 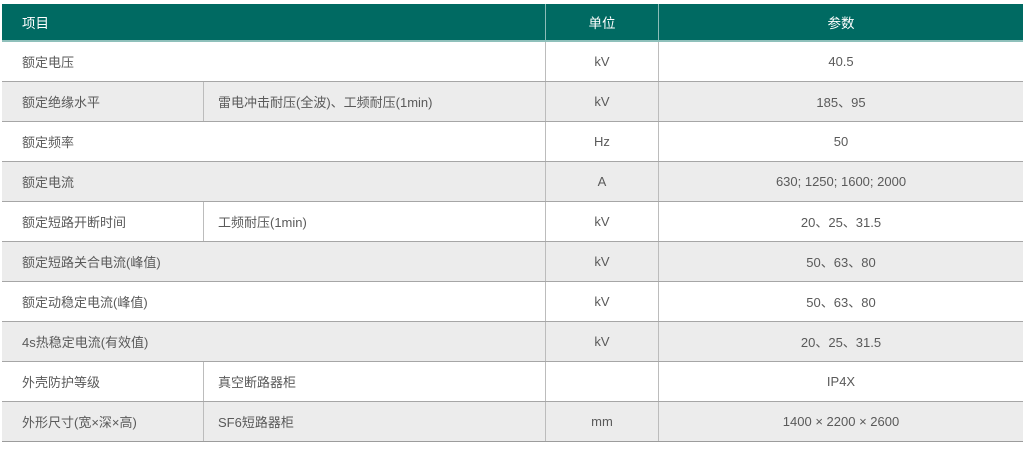 What do you see at coordinates (512, 23) in the screenshot?
I see `table-header-row: 项目 单位 参数` at bounding box center [512, 23].